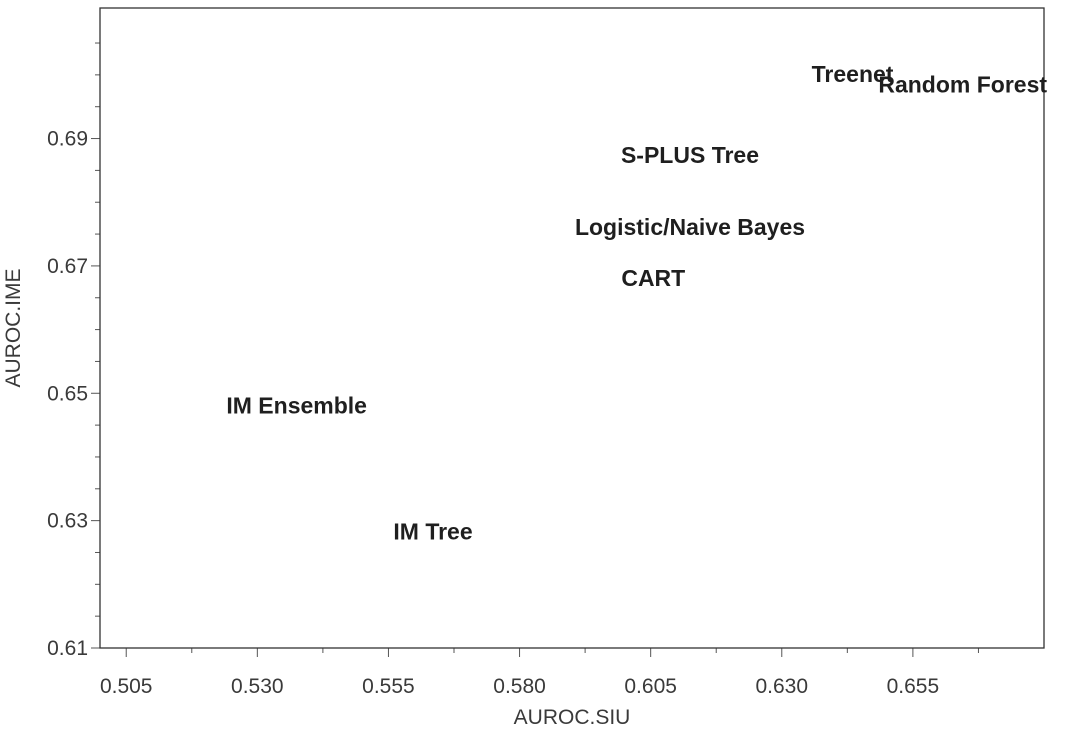 The height and width of the screenshot is (730, 1083). I want to click on x-tick-label: 0.580, so click(519, 686).